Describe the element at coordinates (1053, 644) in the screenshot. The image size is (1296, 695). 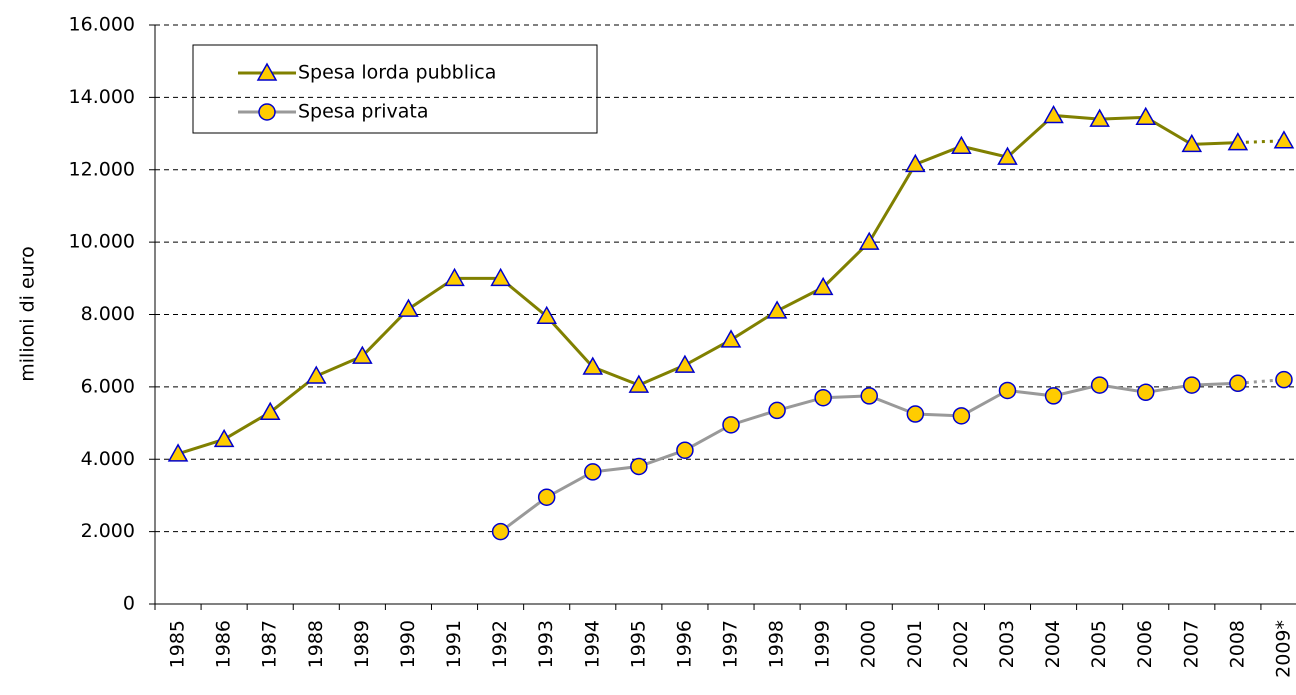
I see `x-tick-label: 2004` at that location.